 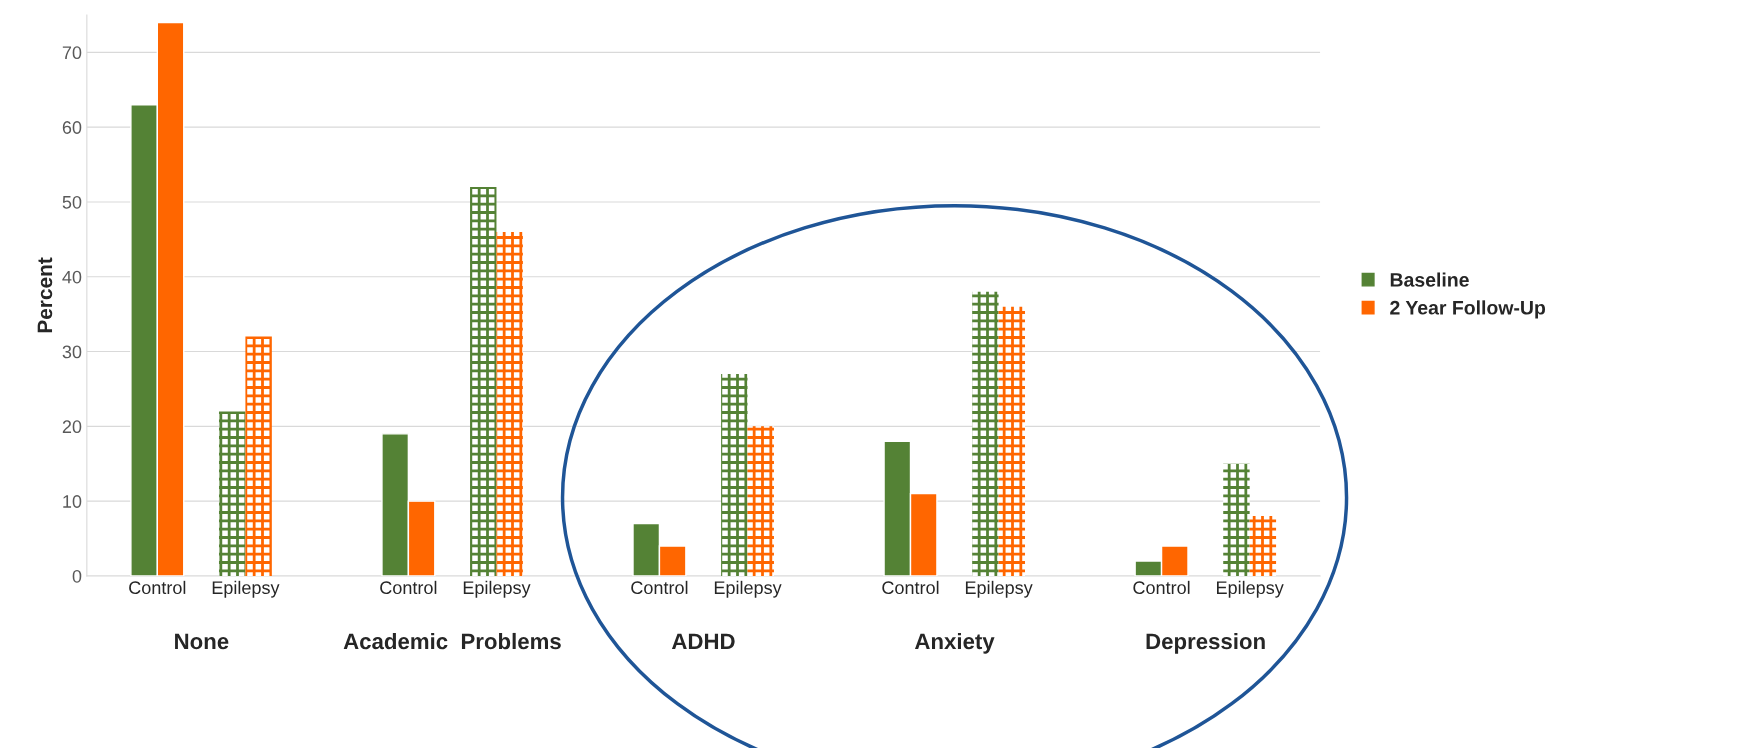 I want to click on y-tick-label: 40, so click(x=72, y=277).